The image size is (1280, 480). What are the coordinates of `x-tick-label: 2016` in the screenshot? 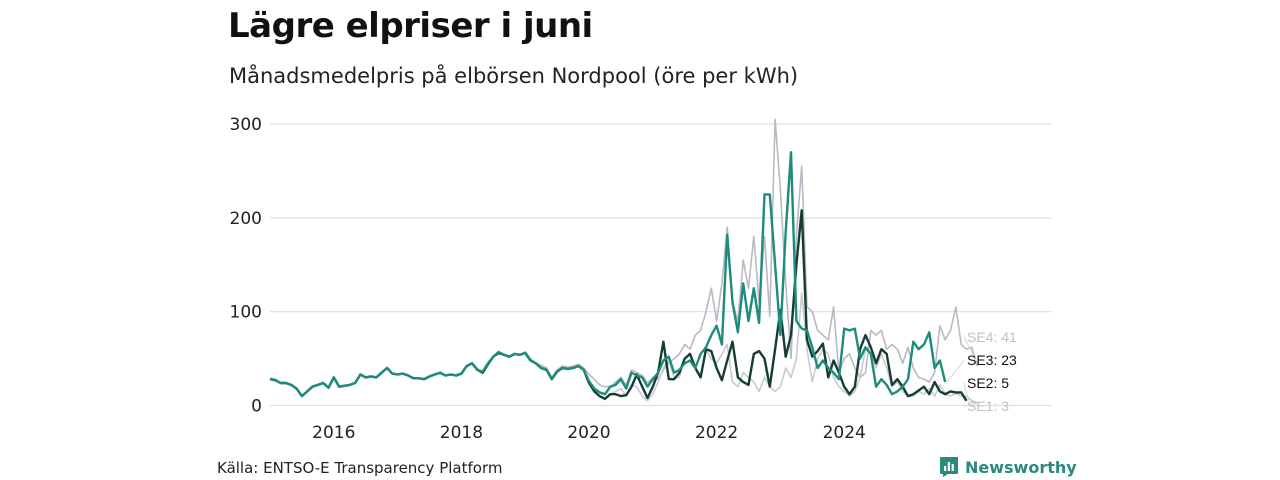 It's located at (333, 433).